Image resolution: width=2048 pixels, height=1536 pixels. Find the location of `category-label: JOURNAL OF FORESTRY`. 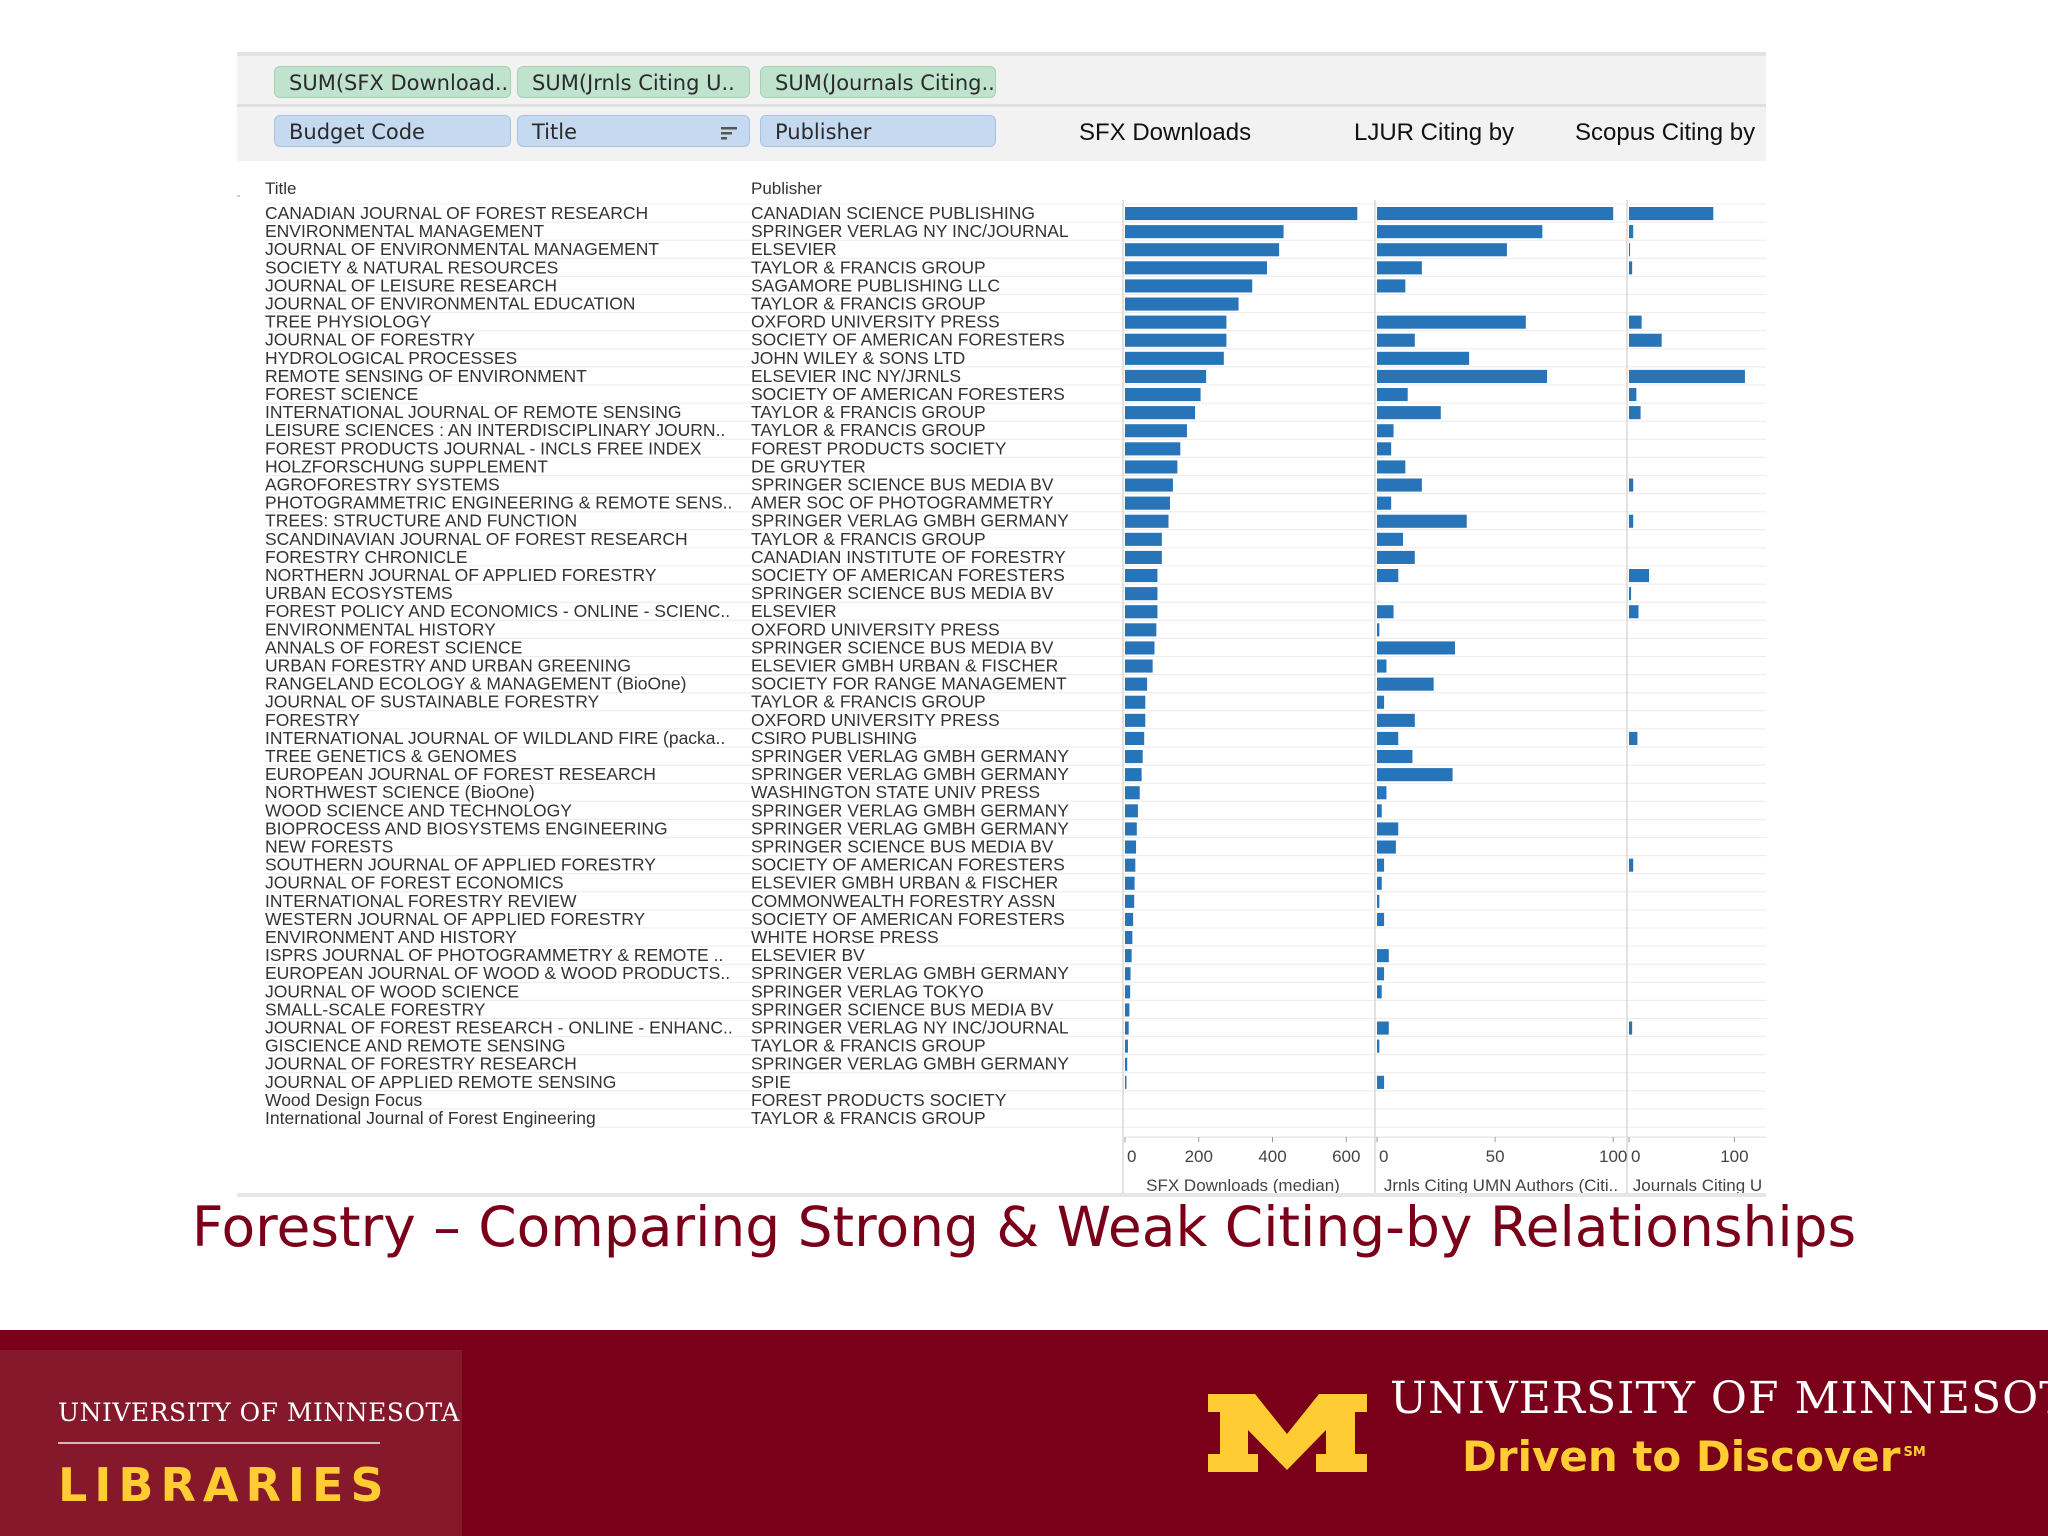

category-label: JOURNAL OF FORESTRY is located at coordinates (370, 340).